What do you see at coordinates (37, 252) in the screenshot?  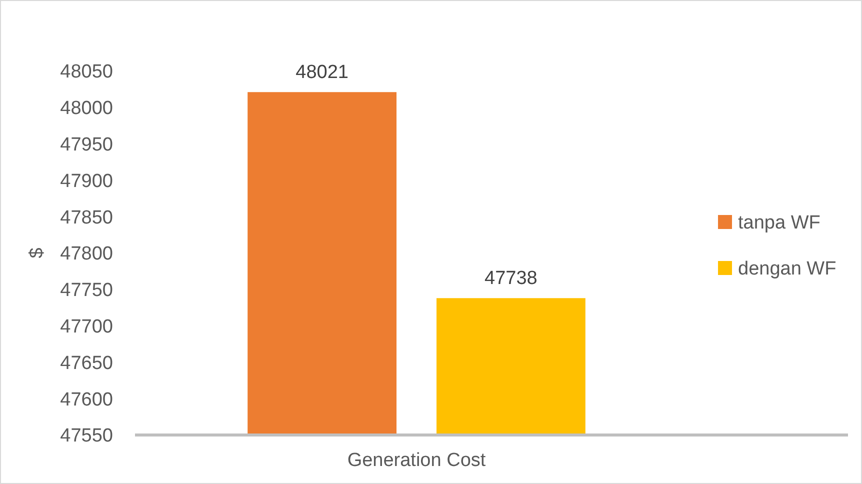 I see `y-axis-title: $` at bounding box center [37, 252].